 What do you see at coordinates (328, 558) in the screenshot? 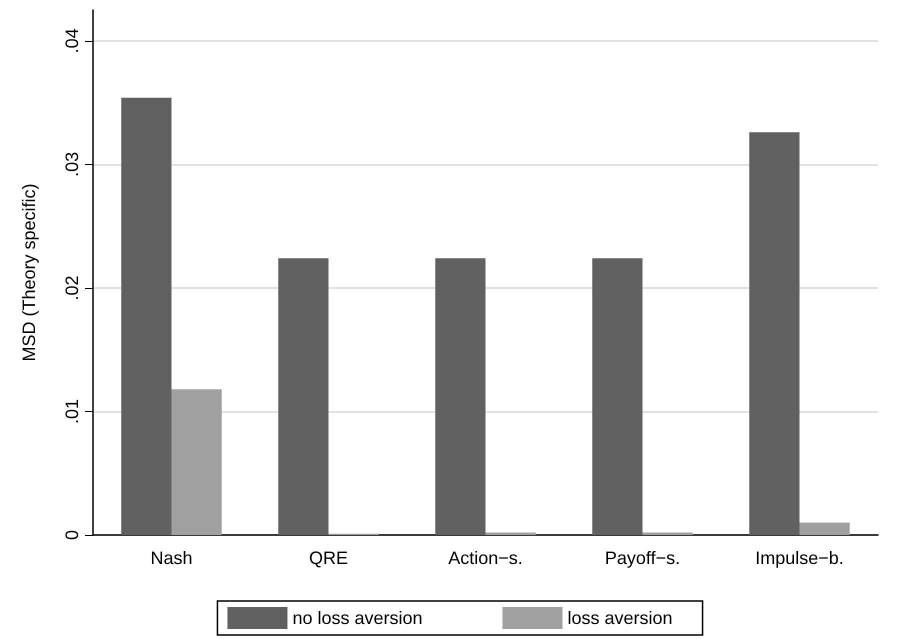
I see `x-tick-label: QRE` at bounding box center [328, 558].